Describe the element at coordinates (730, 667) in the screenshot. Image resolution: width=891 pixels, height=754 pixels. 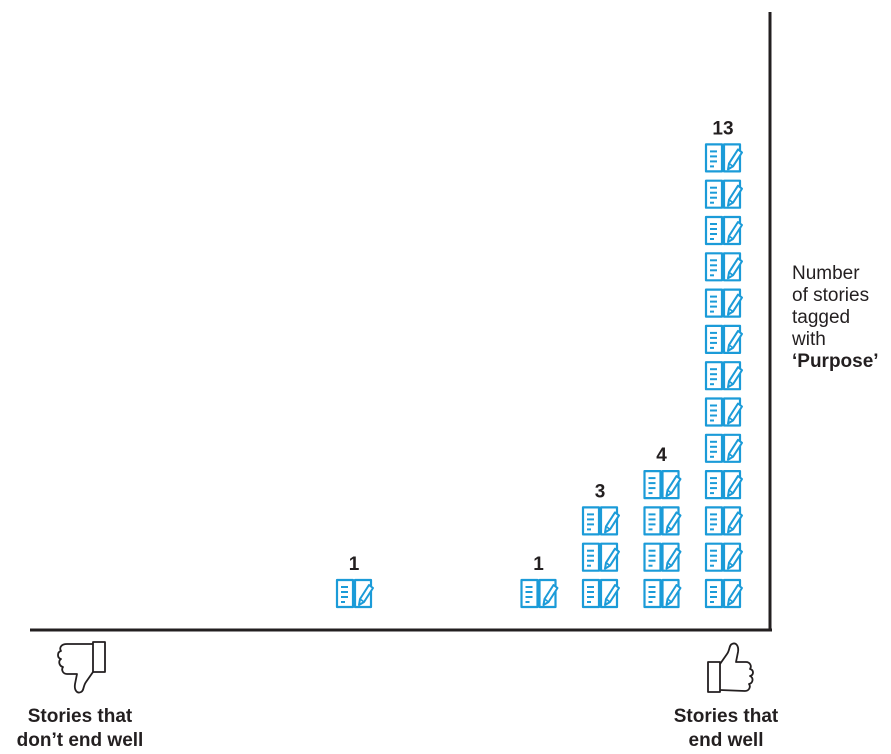
I see `thumbs-up-icon` at that location.